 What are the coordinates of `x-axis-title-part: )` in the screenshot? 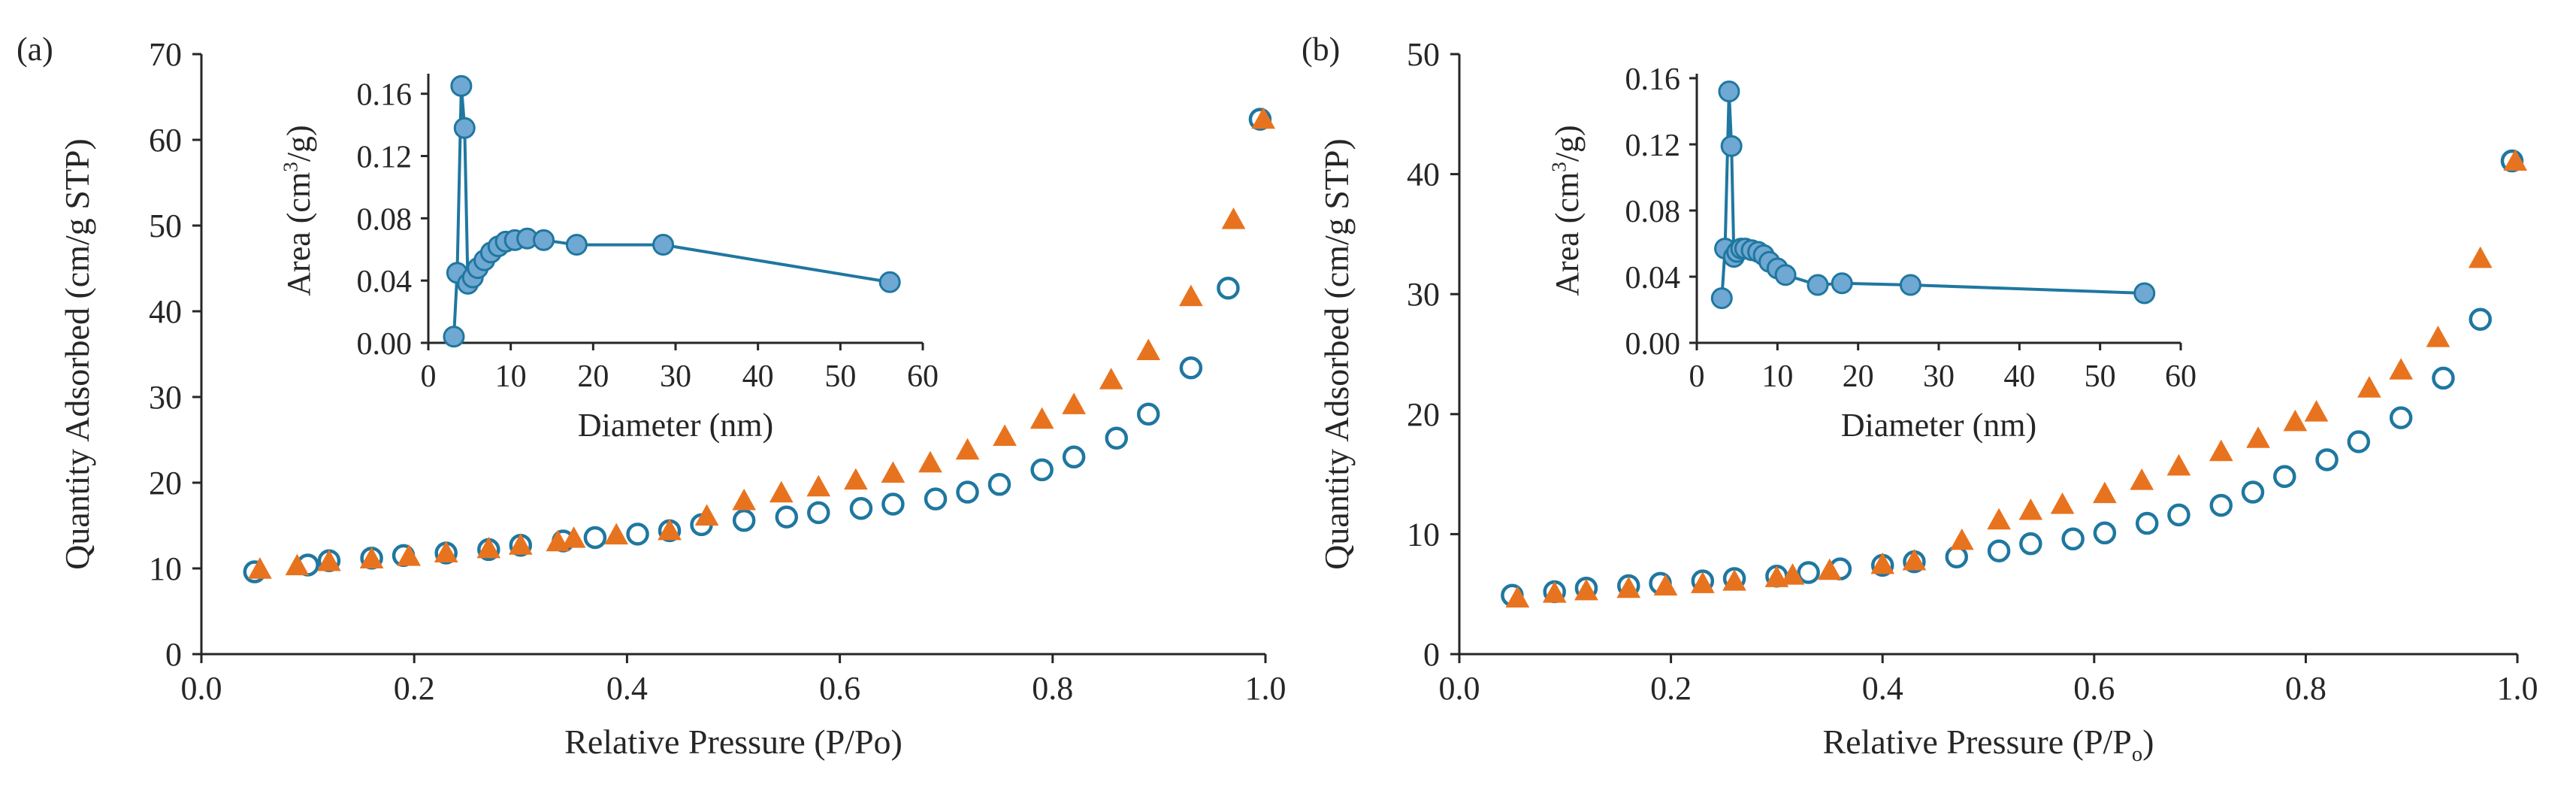 It's located at (2148, 742).